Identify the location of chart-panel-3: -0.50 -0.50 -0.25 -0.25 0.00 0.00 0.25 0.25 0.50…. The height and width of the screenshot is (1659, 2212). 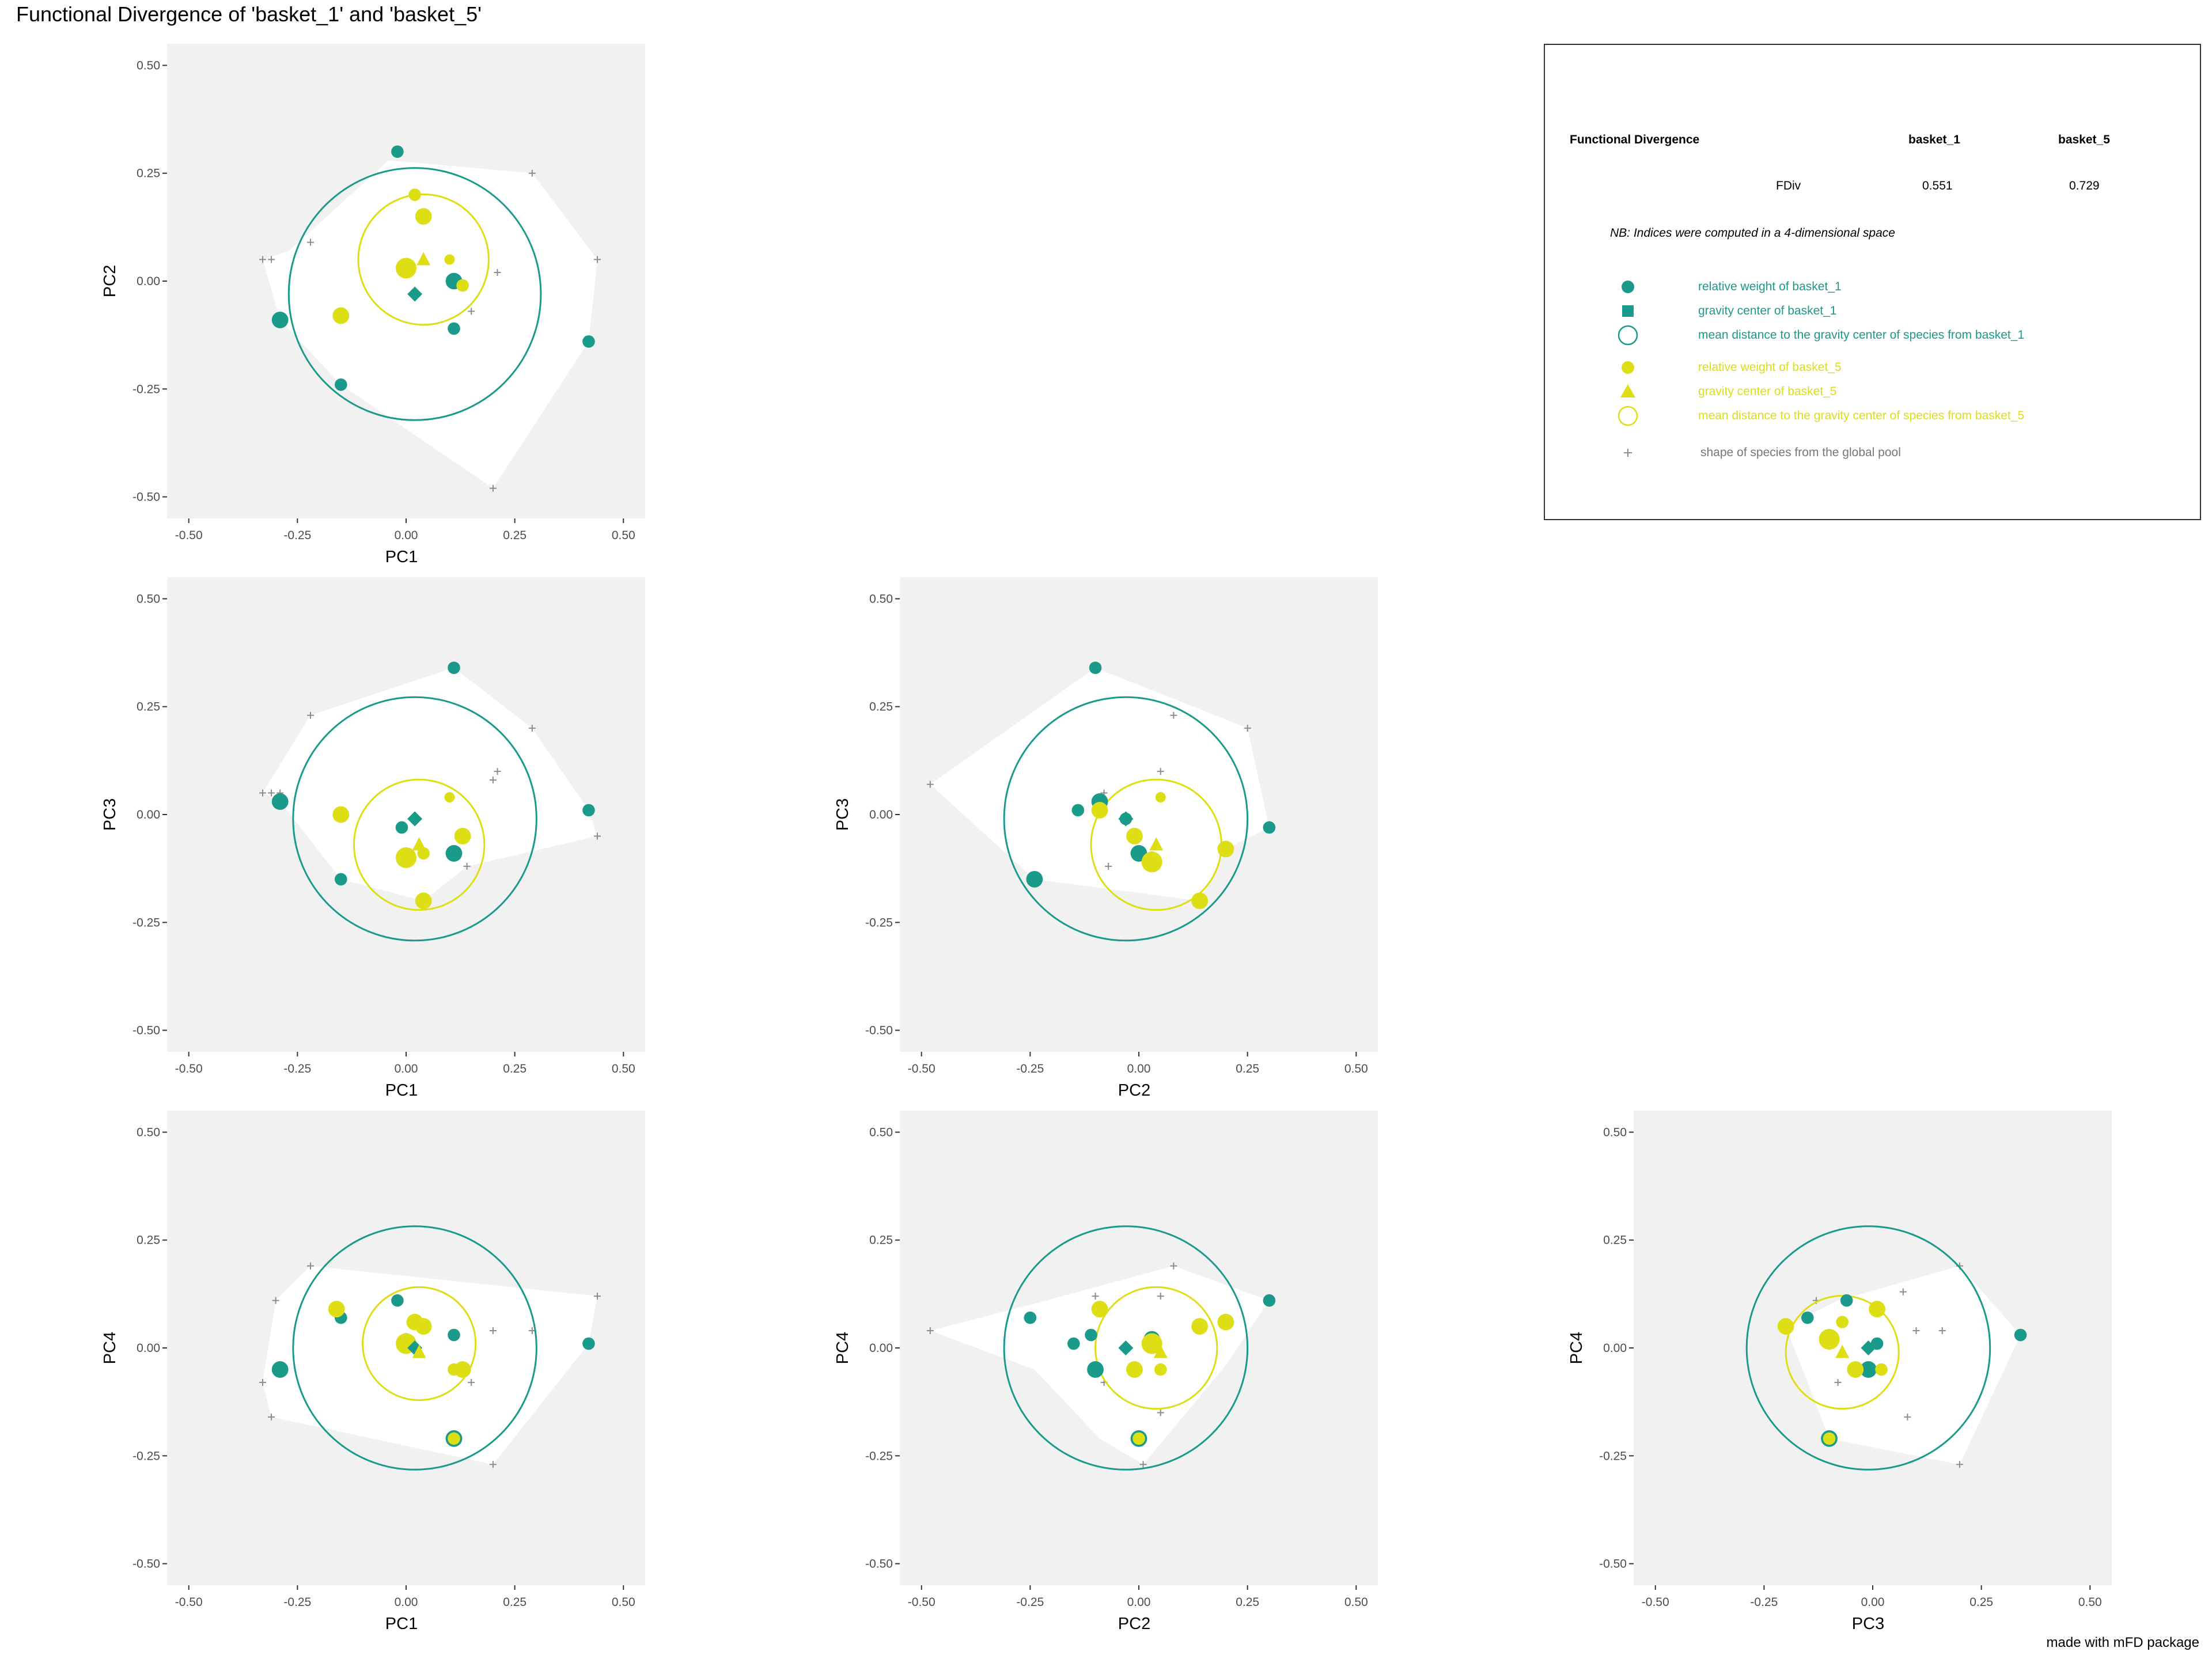
(1106, 838).